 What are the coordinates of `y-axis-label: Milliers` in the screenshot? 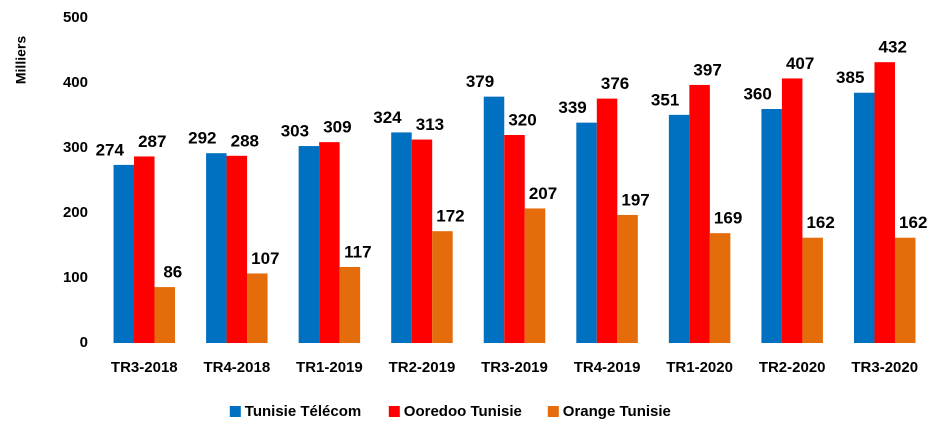 It's located at (21, 60).